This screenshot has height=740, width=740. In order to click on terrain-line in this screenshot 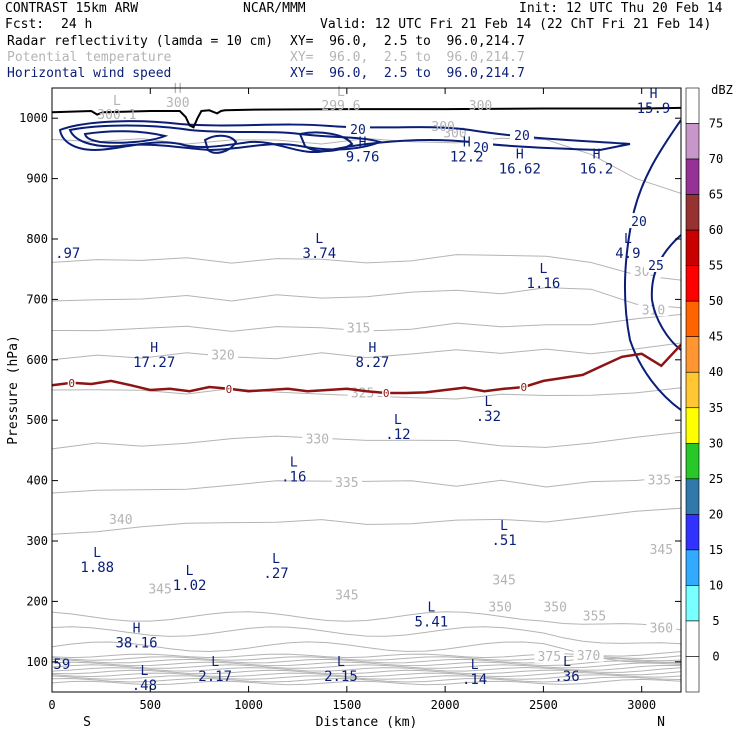, I will do `click(366, 117)`.